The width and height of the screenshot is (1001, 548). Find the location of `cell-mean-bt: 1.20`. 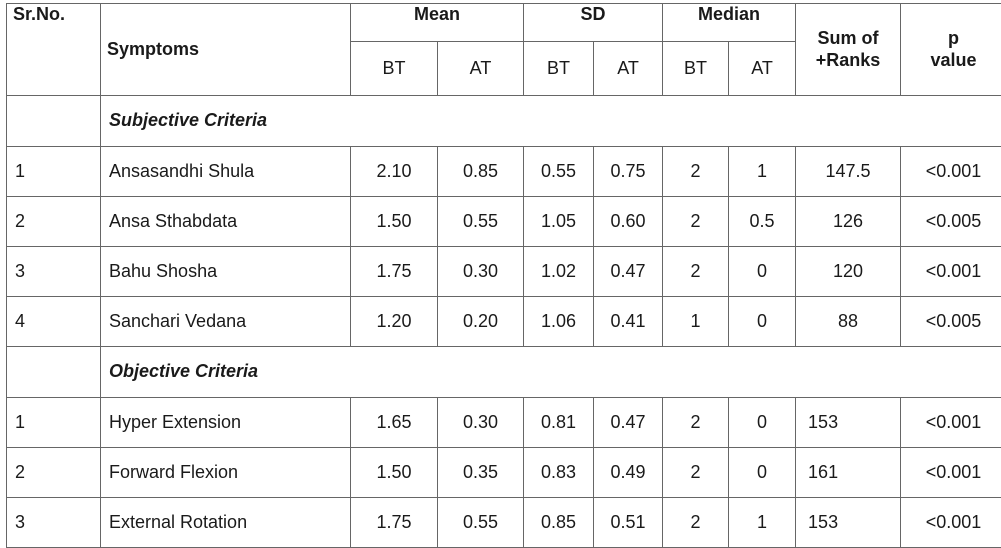

cell-mean-bt: 1.20 is located at coordinates (394, 321).